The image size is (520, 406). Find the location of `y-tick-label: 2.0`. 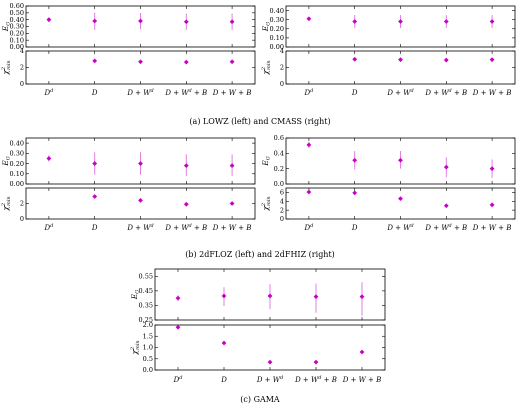

y-tick-label: 2.0 is located at coordinates (148, 325).